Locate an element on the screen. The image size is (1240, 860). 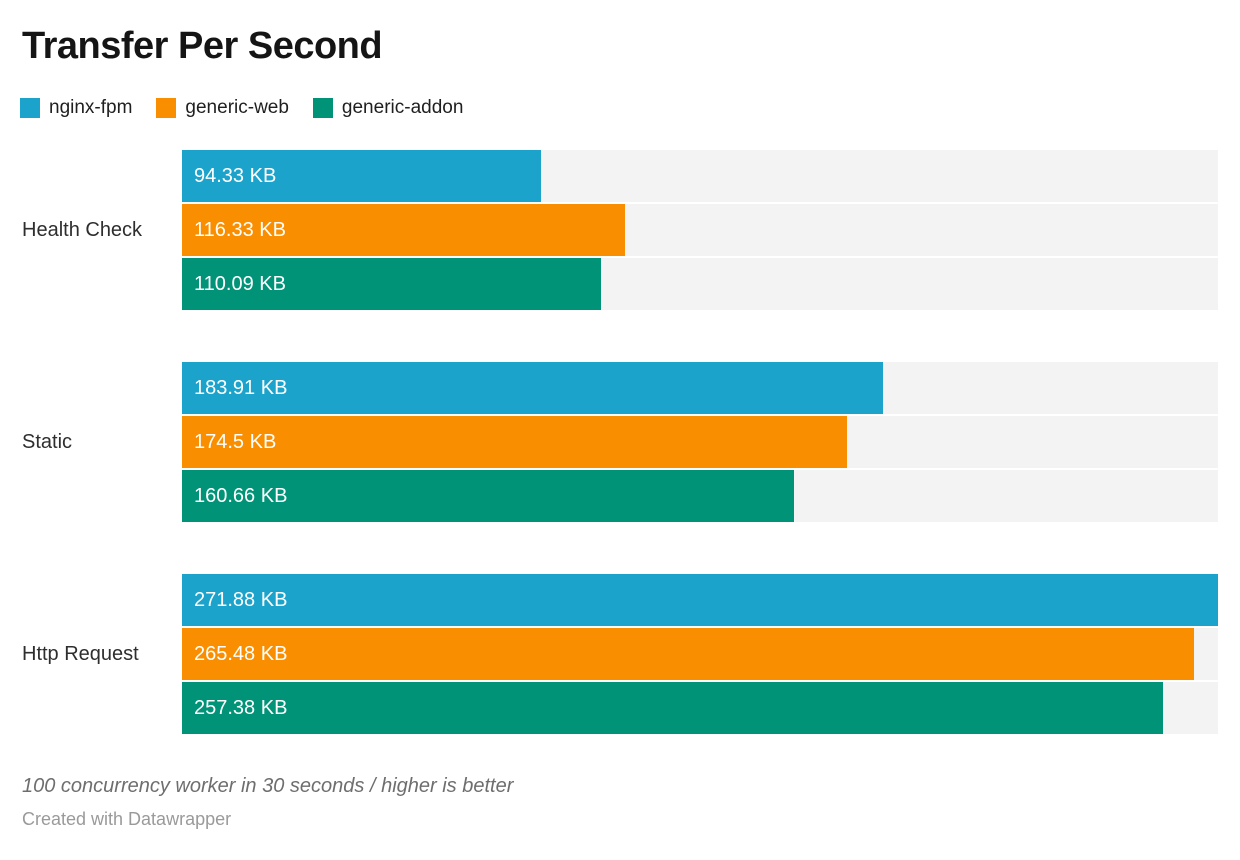
bar-track: 257.38 KB is located at coordinates (700, 708).